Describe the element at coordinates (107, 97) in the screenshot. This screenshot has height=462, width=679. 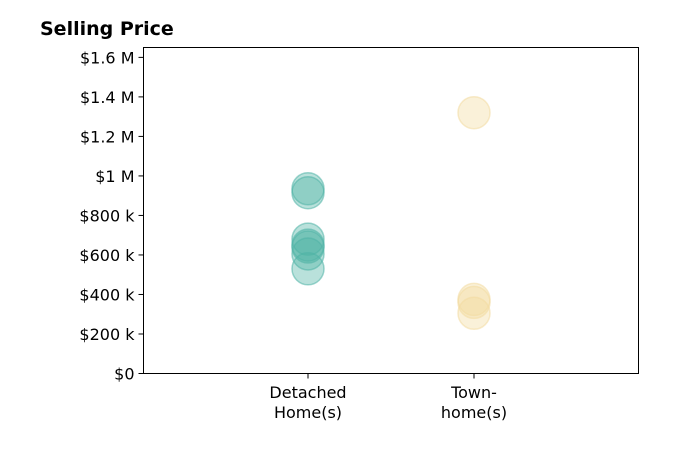
I see `y-tick-label: $1.4 M` at that location.